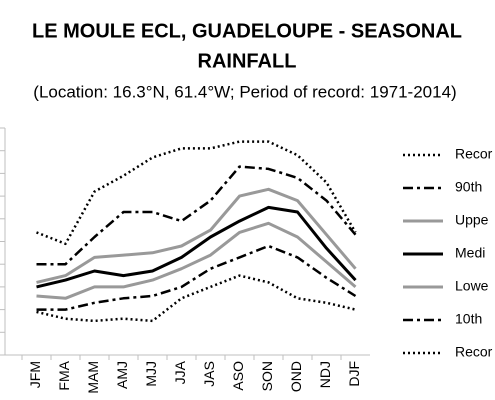 The image size is (495, 400). What do you see at coordinates (472, 286) in the screenshot?
I see `legend-label: Lowe` at bounding box center [472, 286].